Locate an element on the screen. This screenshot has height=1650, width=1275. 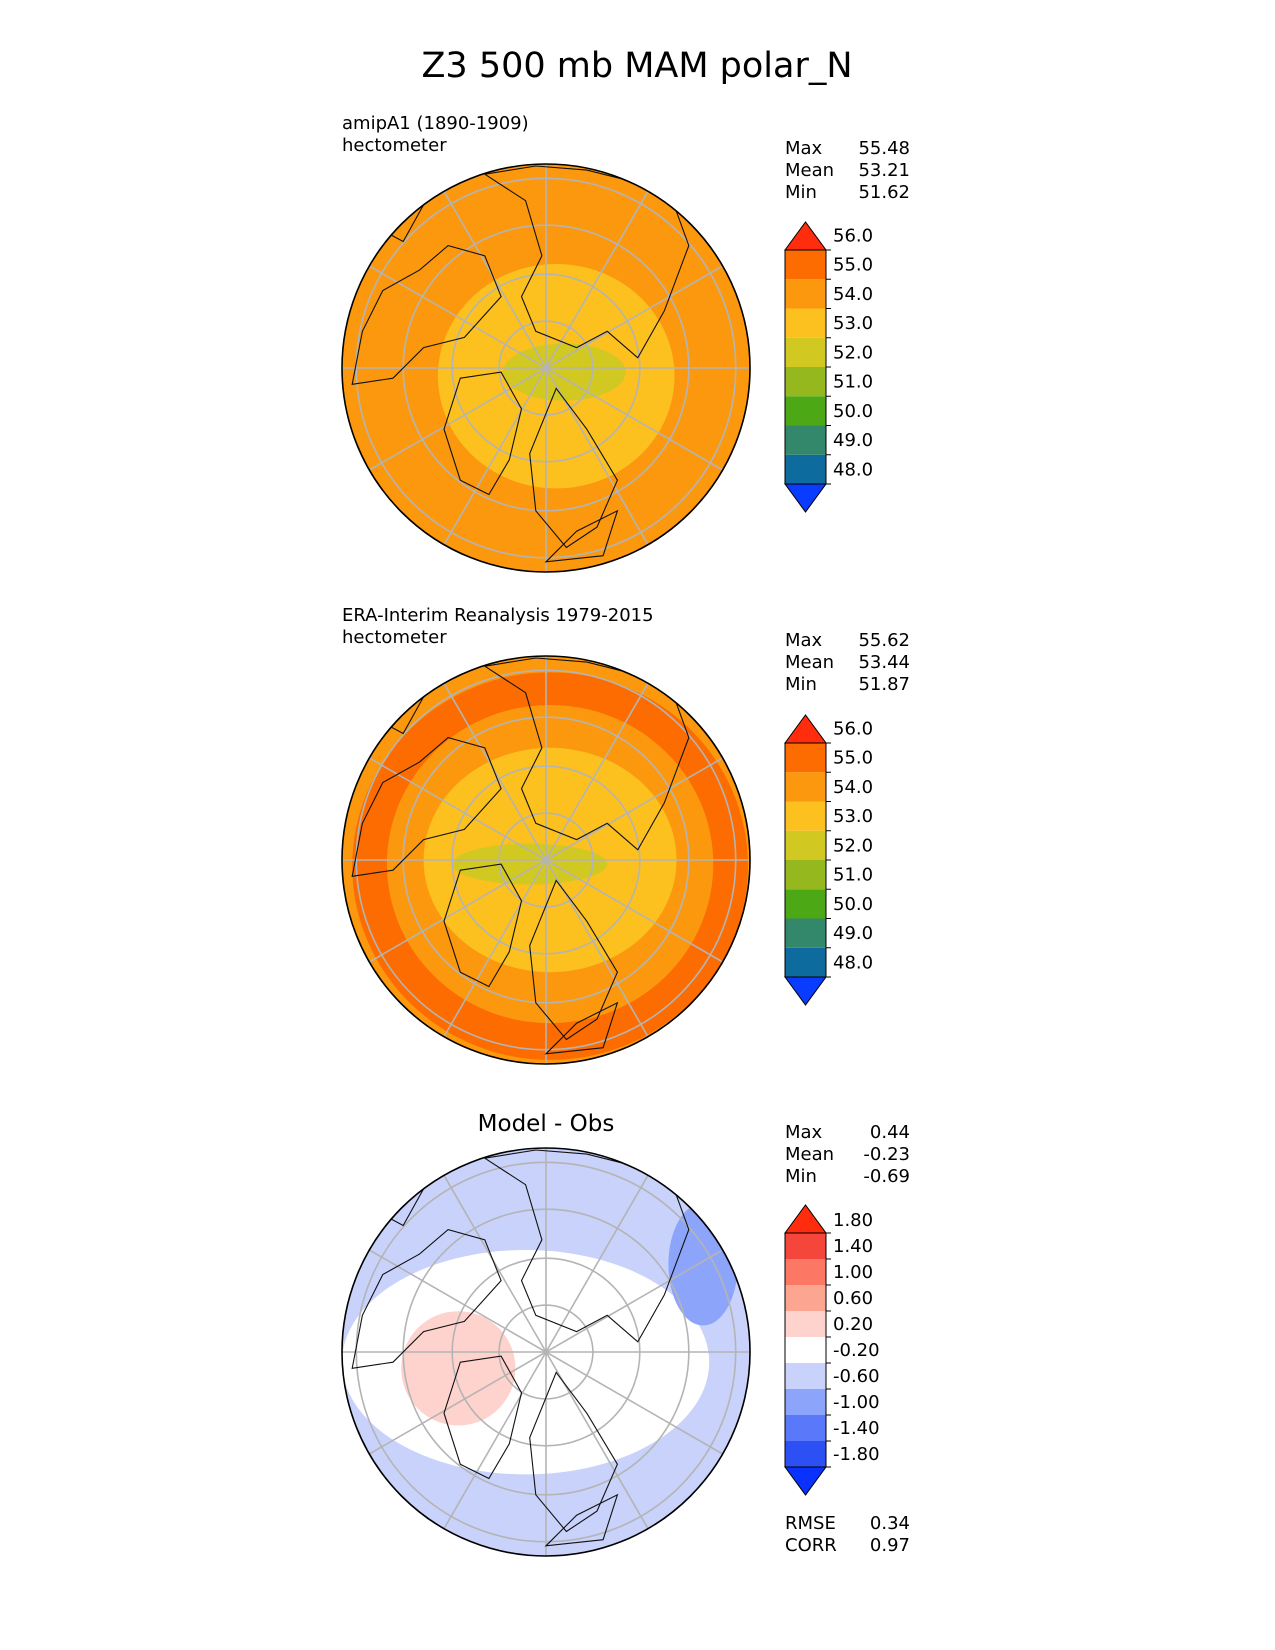
stat-value-mean: 53.44 is located at coordinates (884, 662).